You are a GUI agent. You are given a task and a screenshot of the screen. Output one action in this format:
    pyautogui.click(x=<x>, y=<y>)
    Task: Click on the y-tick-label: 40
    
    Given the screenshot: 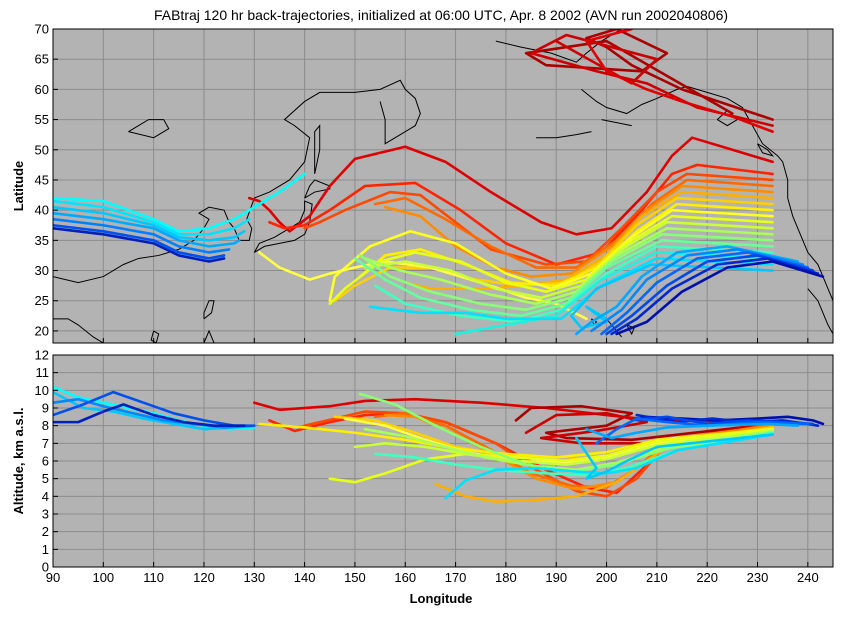 What is the action you would take?
    pyautogui.click(x=42, y=210)
    